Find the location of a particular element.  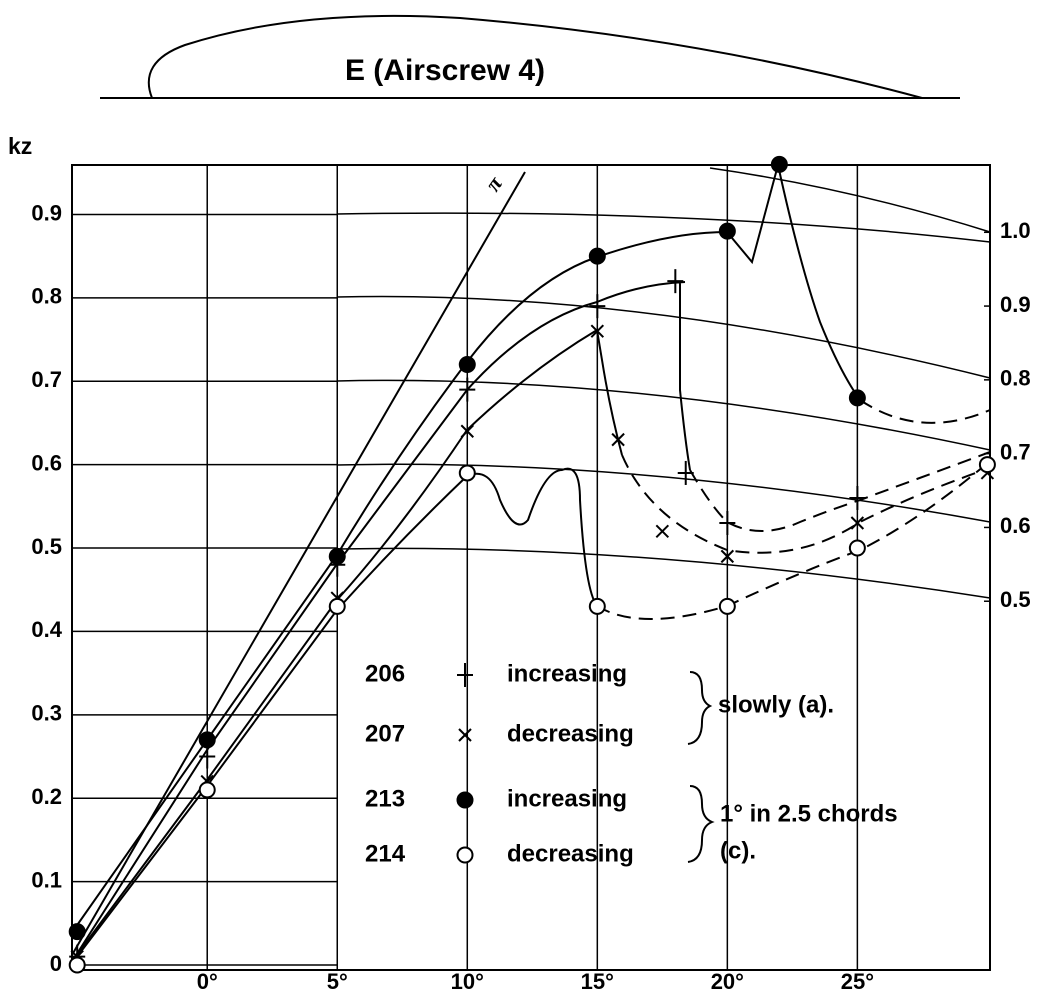

y2-tick-label: 0.6 is located at coordinates (1015, 525).